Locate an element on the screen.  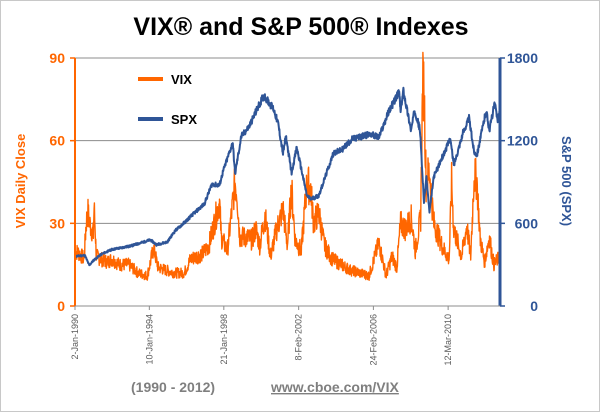
left-axis-ticks: 0 30 60 90 is located at coordinates (62, 182).